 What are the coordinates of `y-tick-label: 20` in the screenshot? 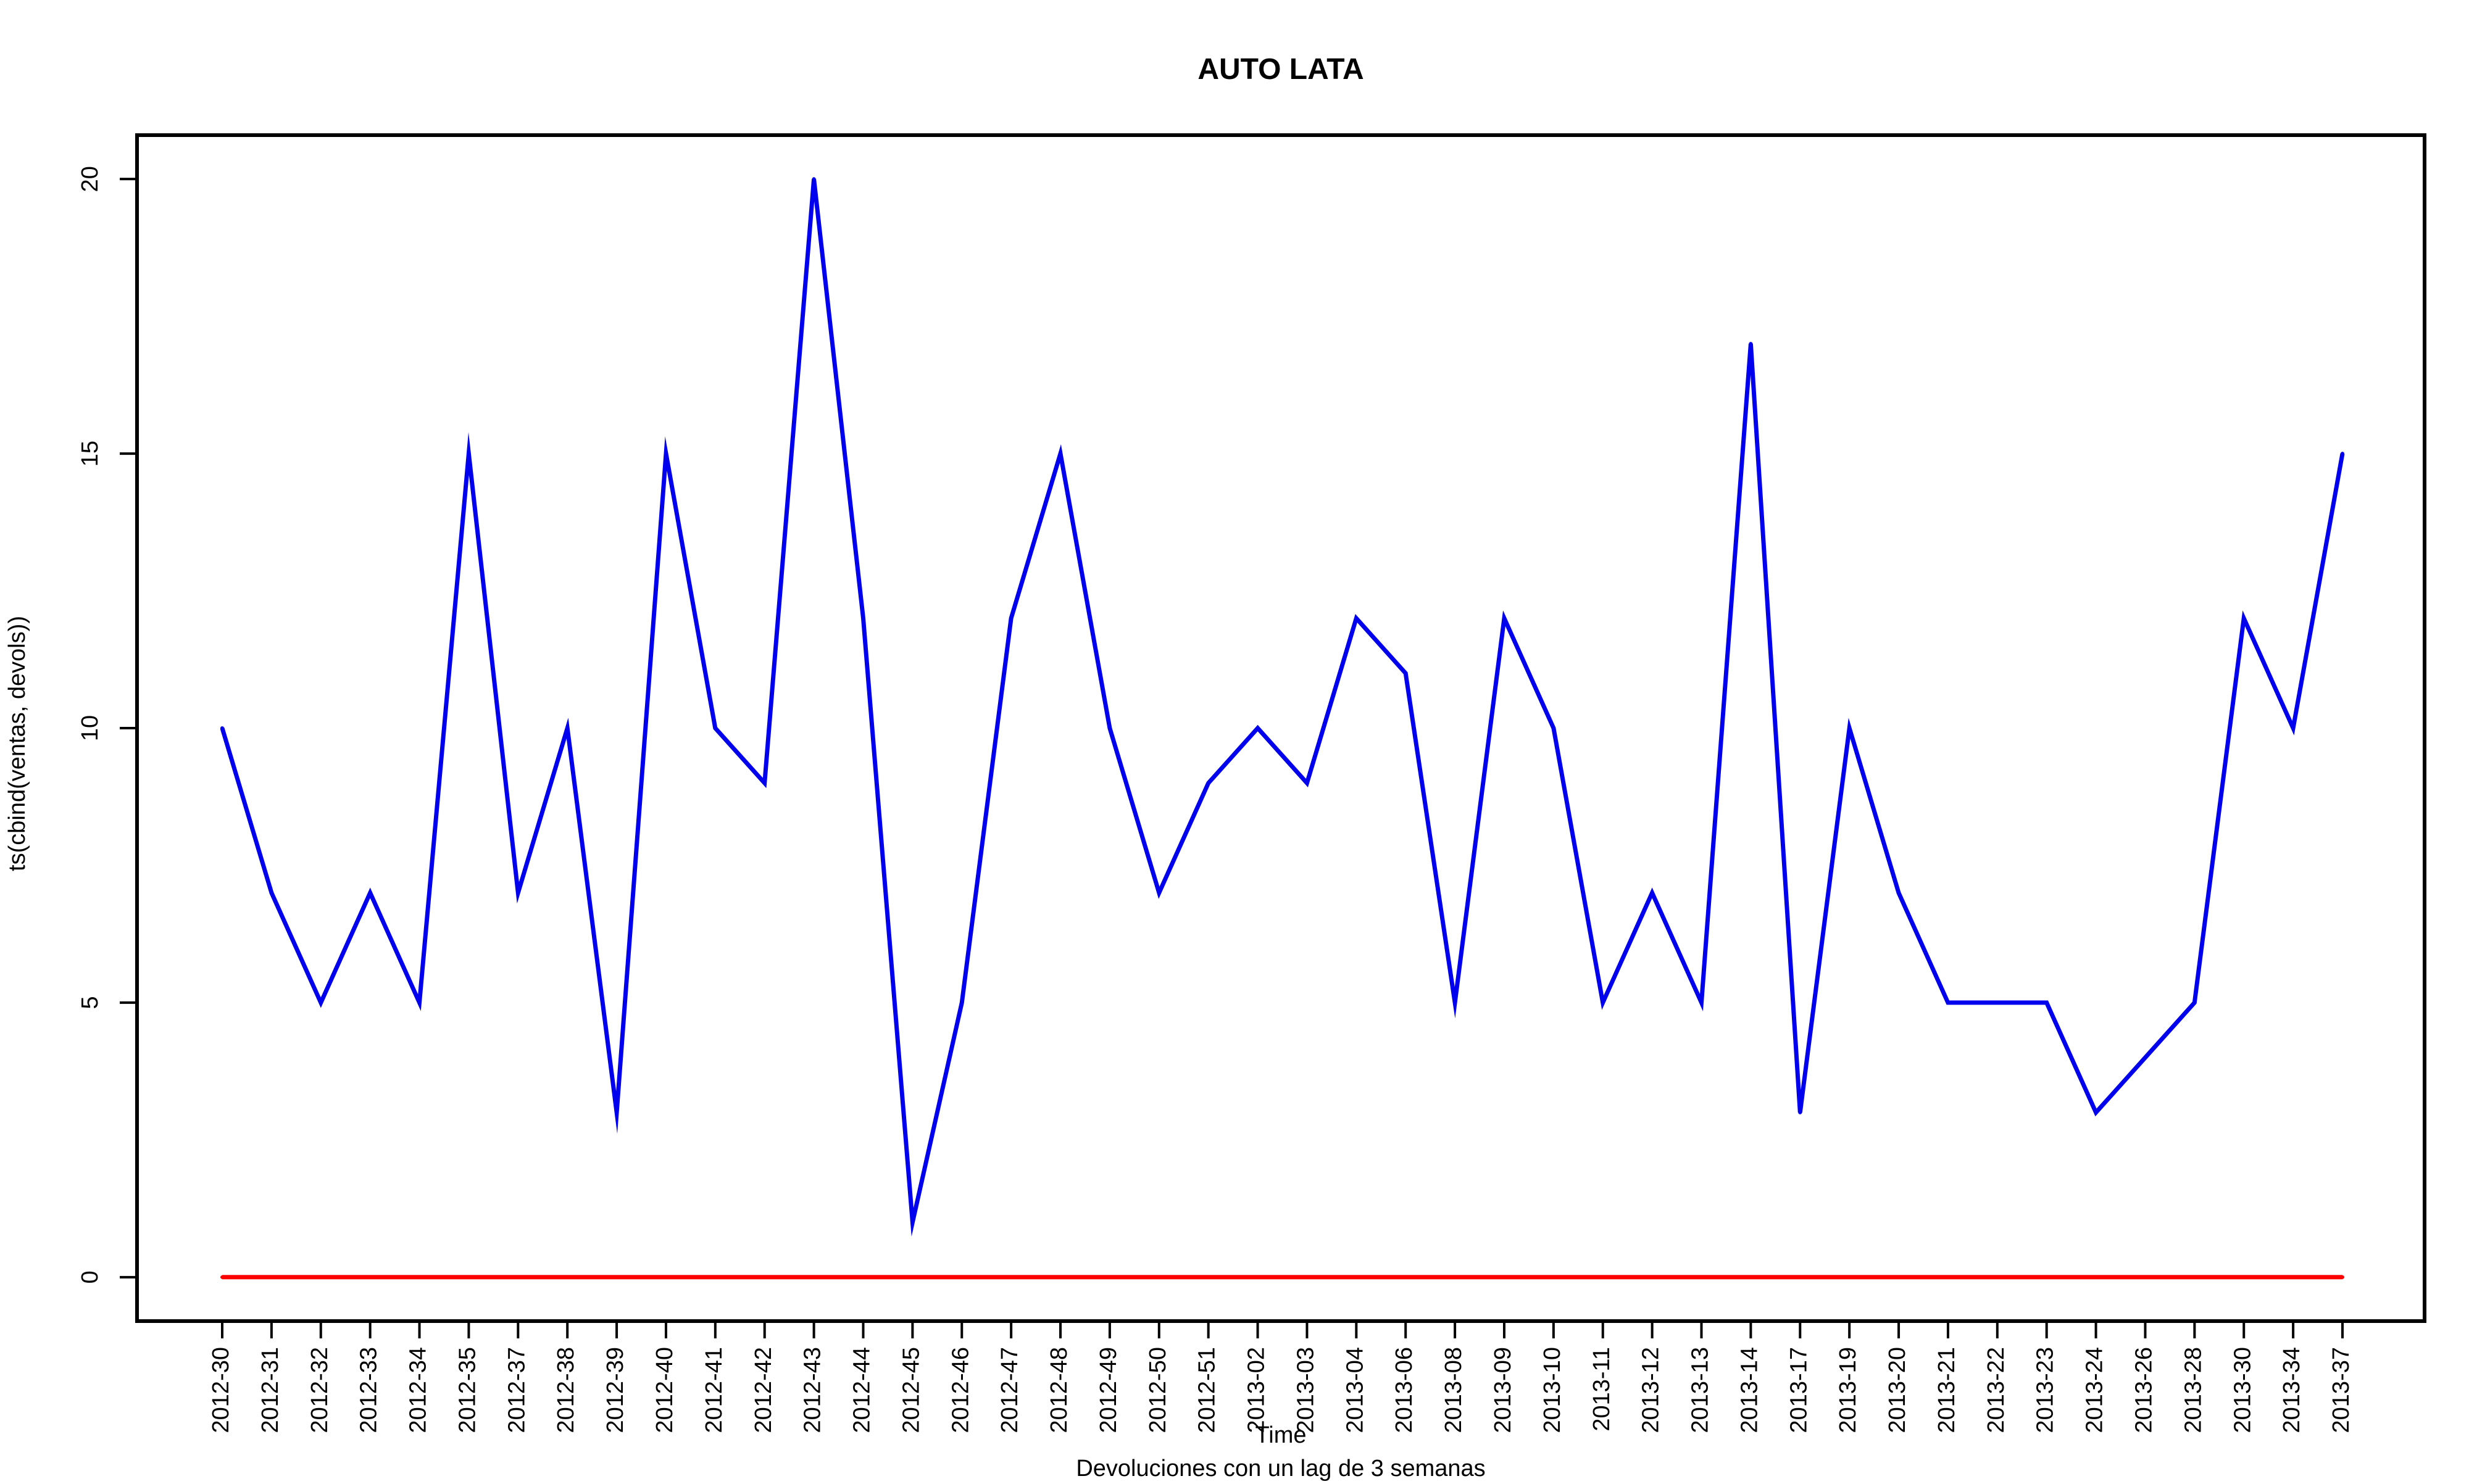 It's located at (90, 179).